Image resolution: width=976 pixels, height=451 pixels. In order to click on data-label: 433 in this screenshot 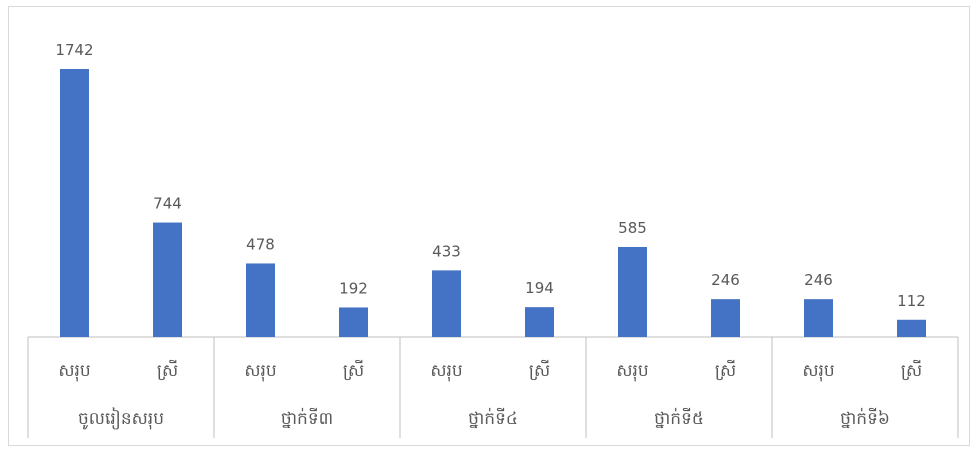, I will do `click(446, 251)`.